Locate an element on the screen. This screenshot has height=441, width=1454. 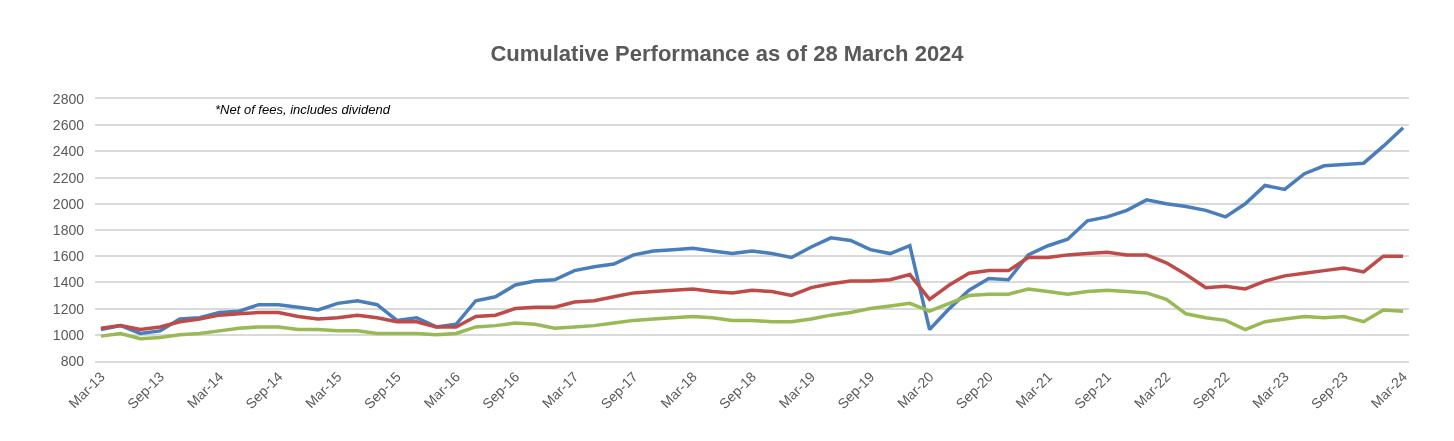
y-tick-label: 2800 is located at coordinates (68, 98).